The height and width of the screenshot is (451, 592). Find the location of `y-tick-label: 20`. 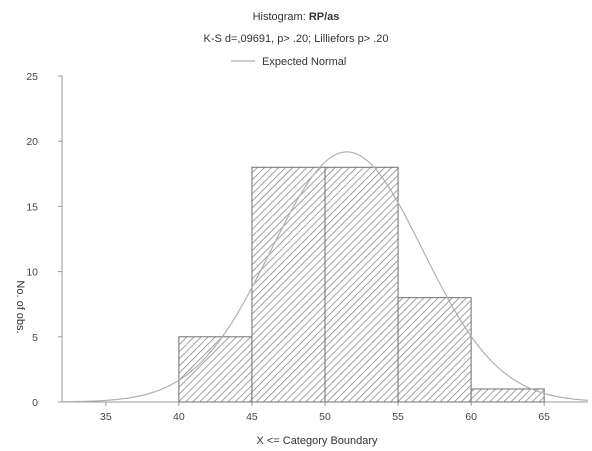

y-tick-label: 20 is located at coordinates (32, 142).